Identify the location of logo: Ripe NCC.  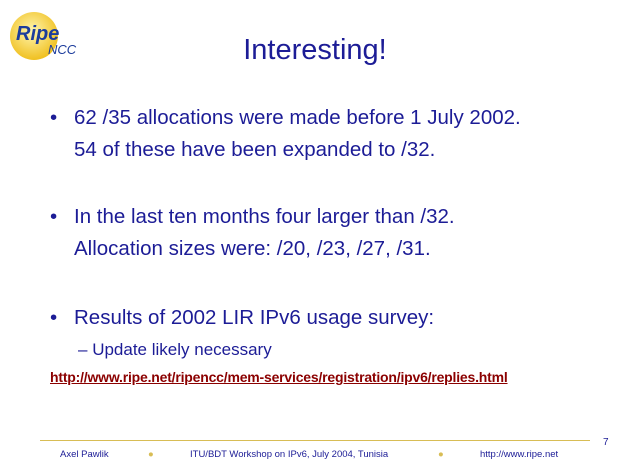
(43, 36).